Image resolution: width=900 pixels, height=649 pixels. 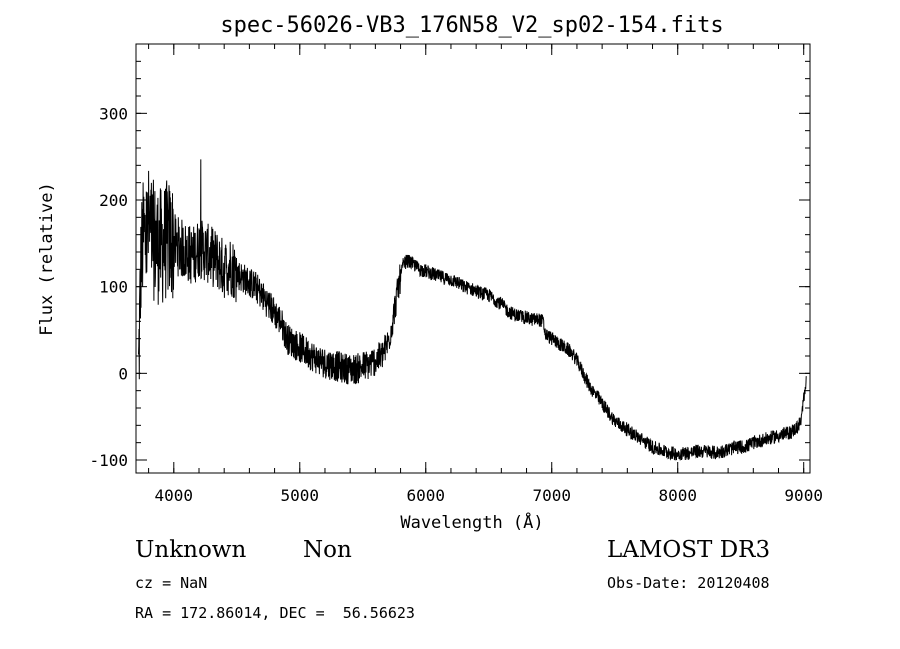 I want to click on x-axis-label: Wavelength (Å), so click(x=471, y=522).